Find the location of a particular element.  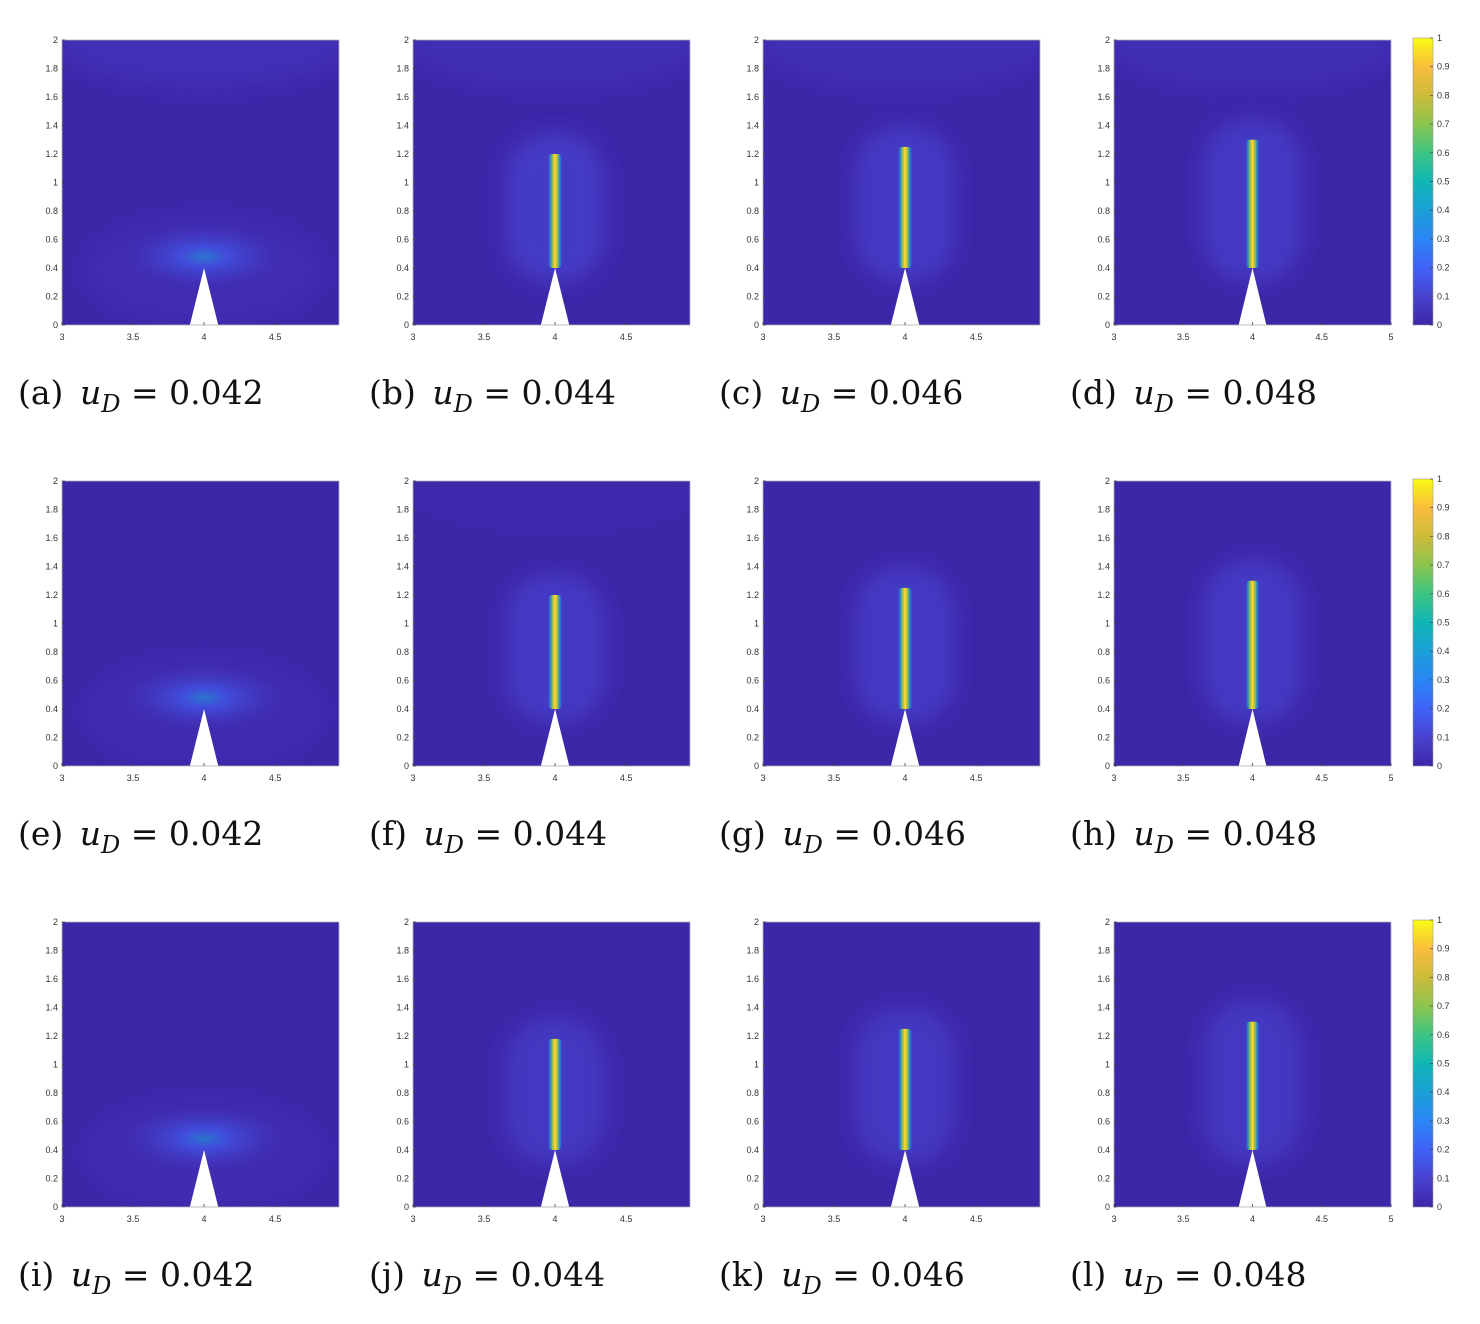

colorbar-tick-label: 0.6 is located at coordinates (1443, 594).